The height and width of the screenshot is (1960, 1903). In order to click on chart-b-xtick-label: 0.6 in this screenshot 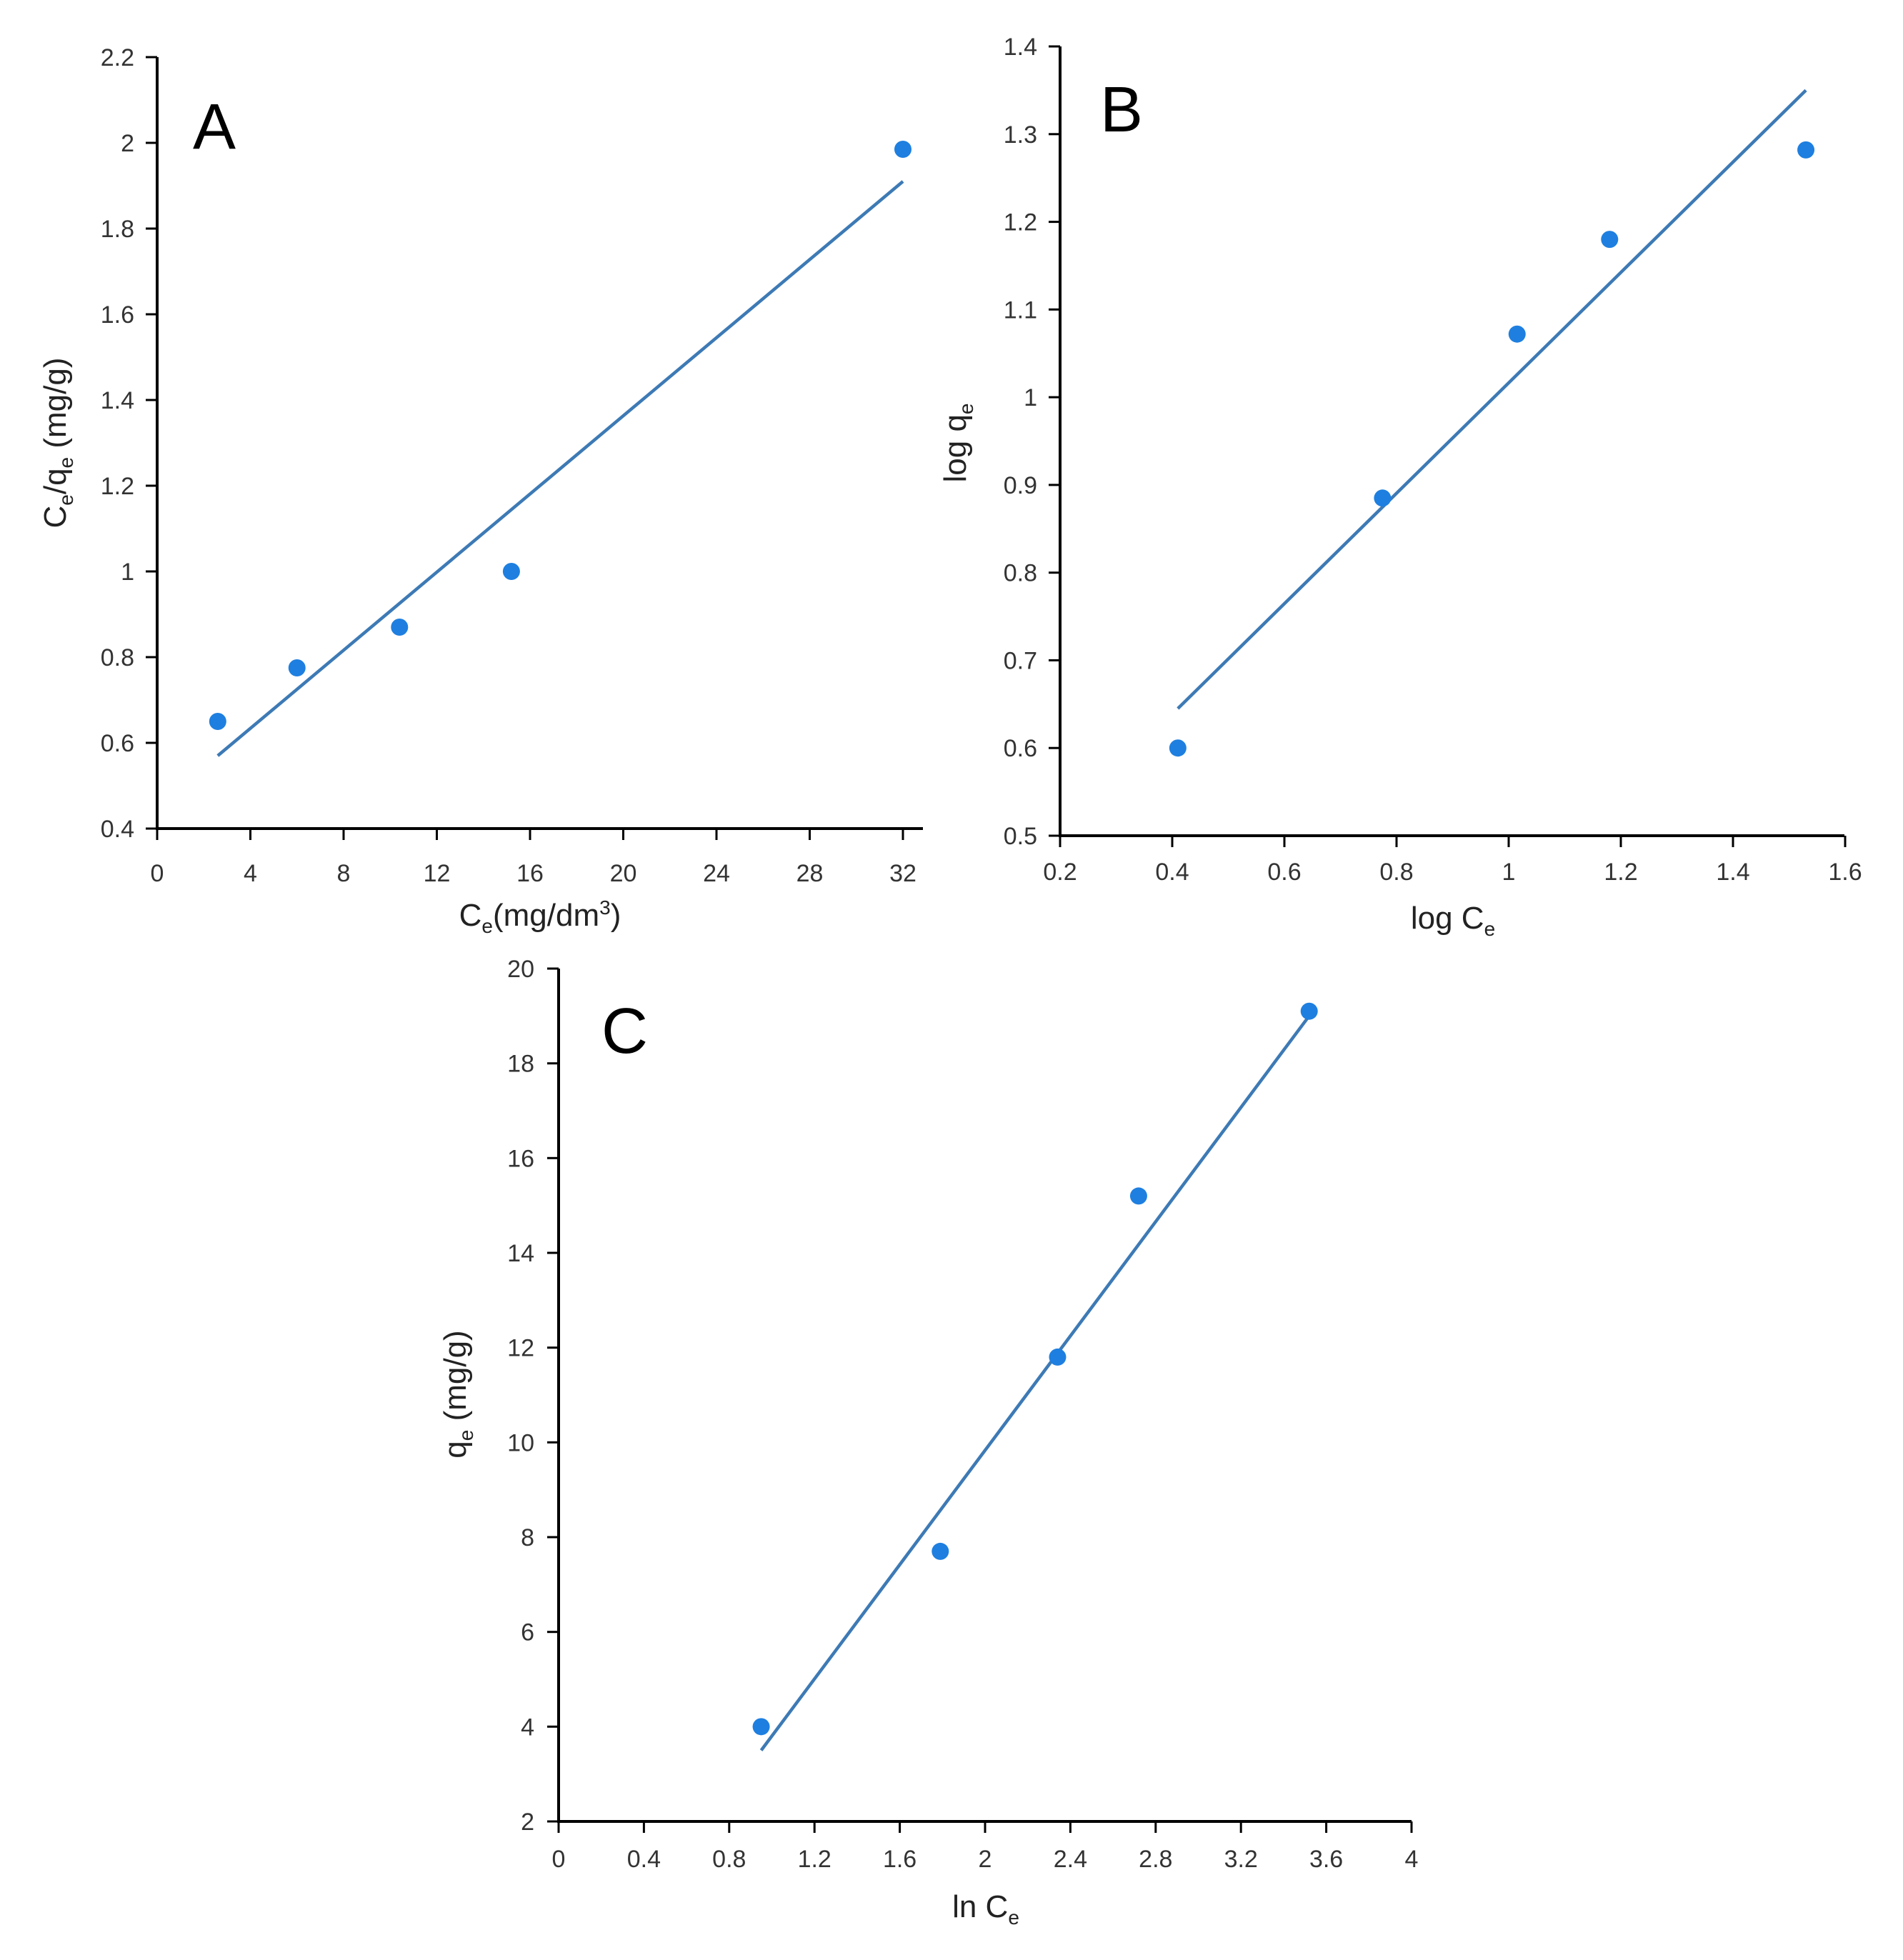, I will do `click(1284, 872)`.